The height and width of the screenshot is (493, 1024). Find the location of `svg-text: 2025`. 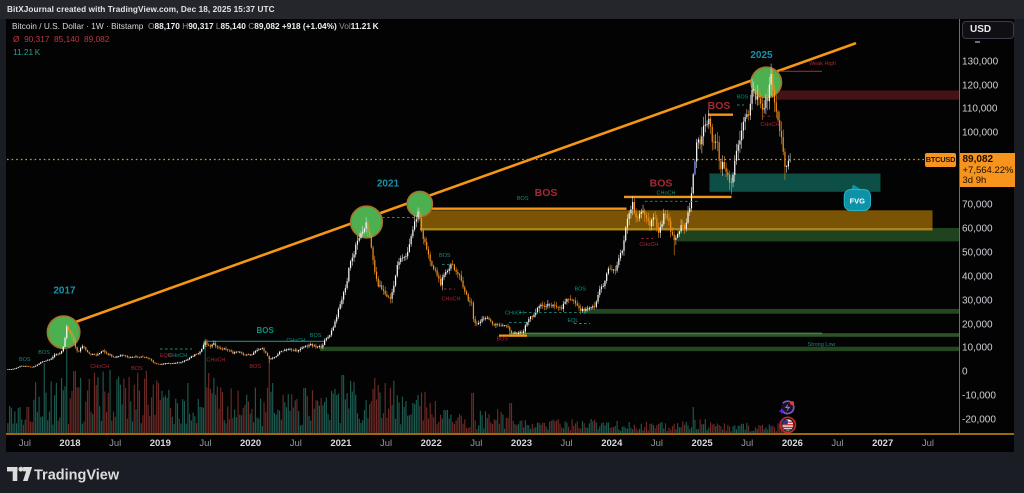

svg-text: 2025 is located at coordinates (761, 55).